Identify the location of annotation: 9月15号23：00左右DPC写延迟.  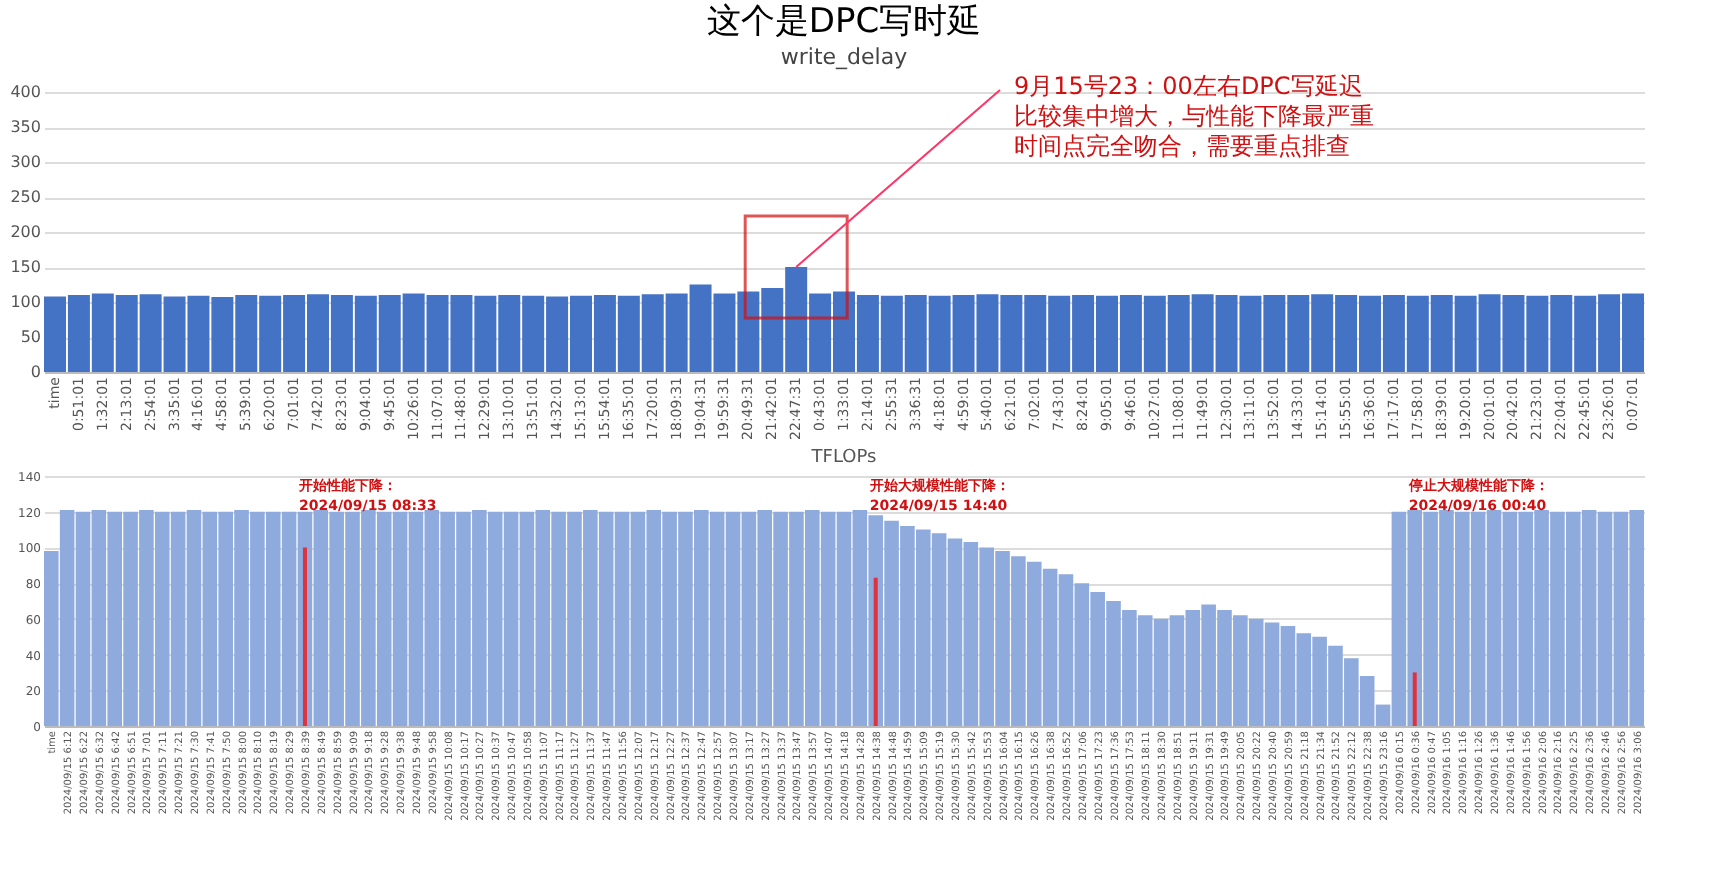
(1188, 86).